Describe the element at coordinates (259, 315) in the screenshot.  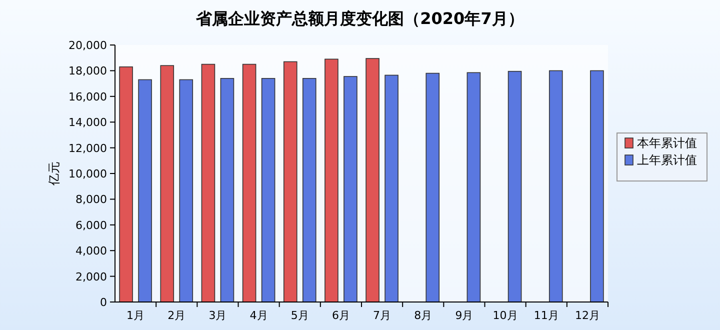
I see `x-tick-label: 4月` at that location.